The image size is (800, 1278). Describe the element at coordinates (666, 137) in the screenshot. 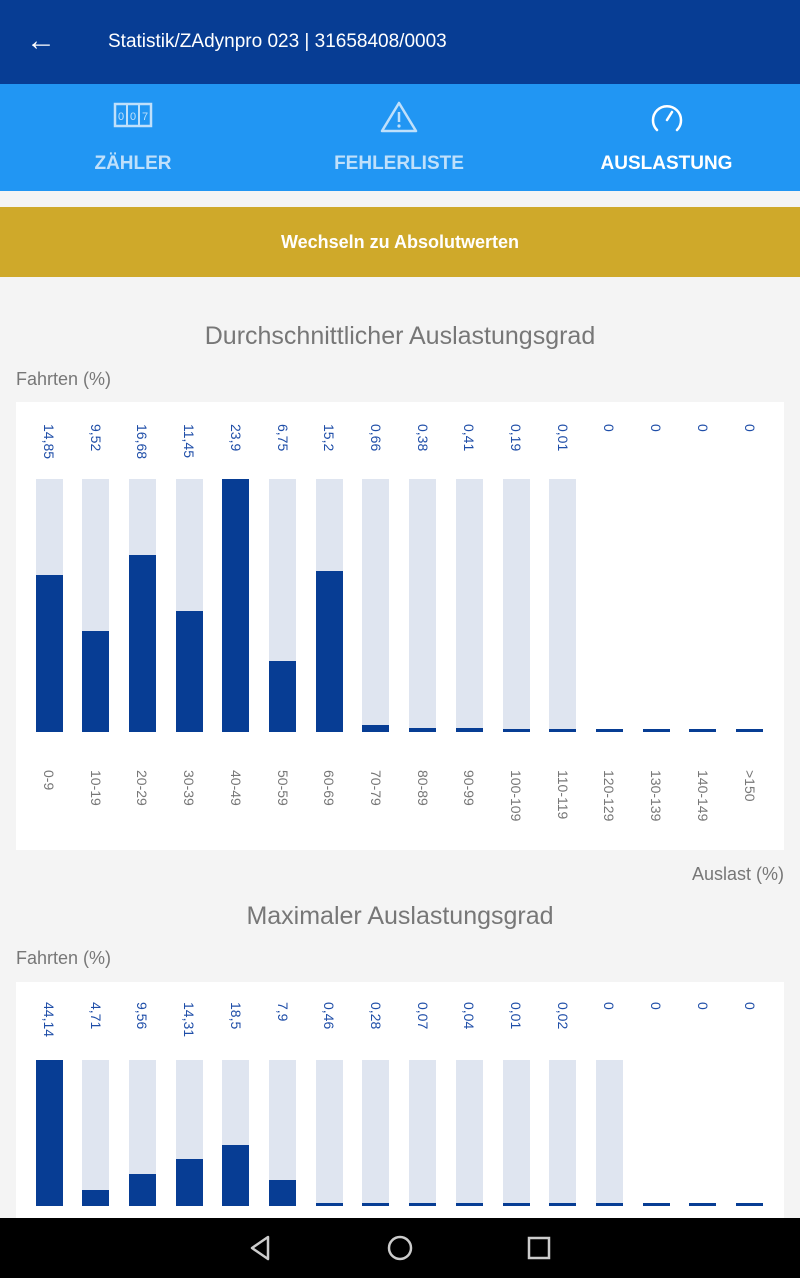

I see `tab-auslastung: AUSLASTUNG` at that location.